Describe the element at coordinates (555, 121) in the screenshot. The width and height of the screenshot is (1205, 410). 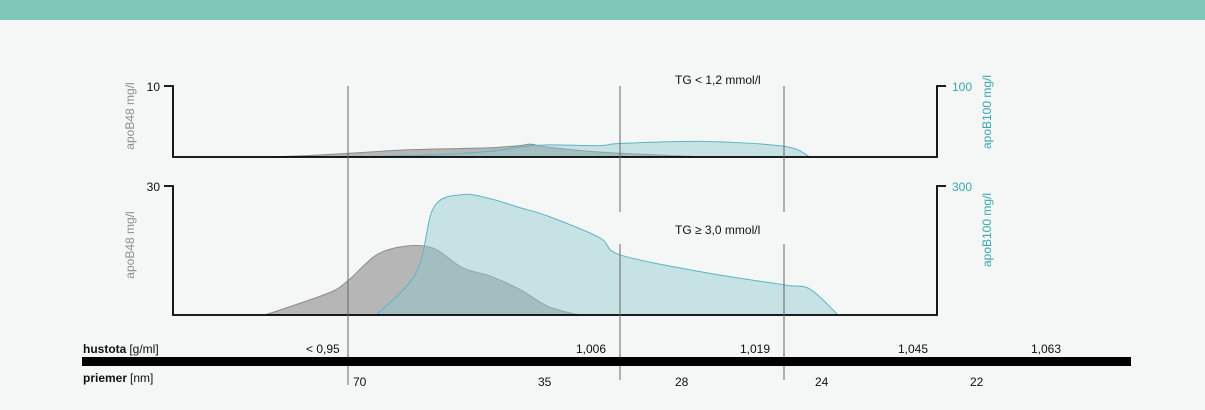
I see `panel1-frame` at that location.